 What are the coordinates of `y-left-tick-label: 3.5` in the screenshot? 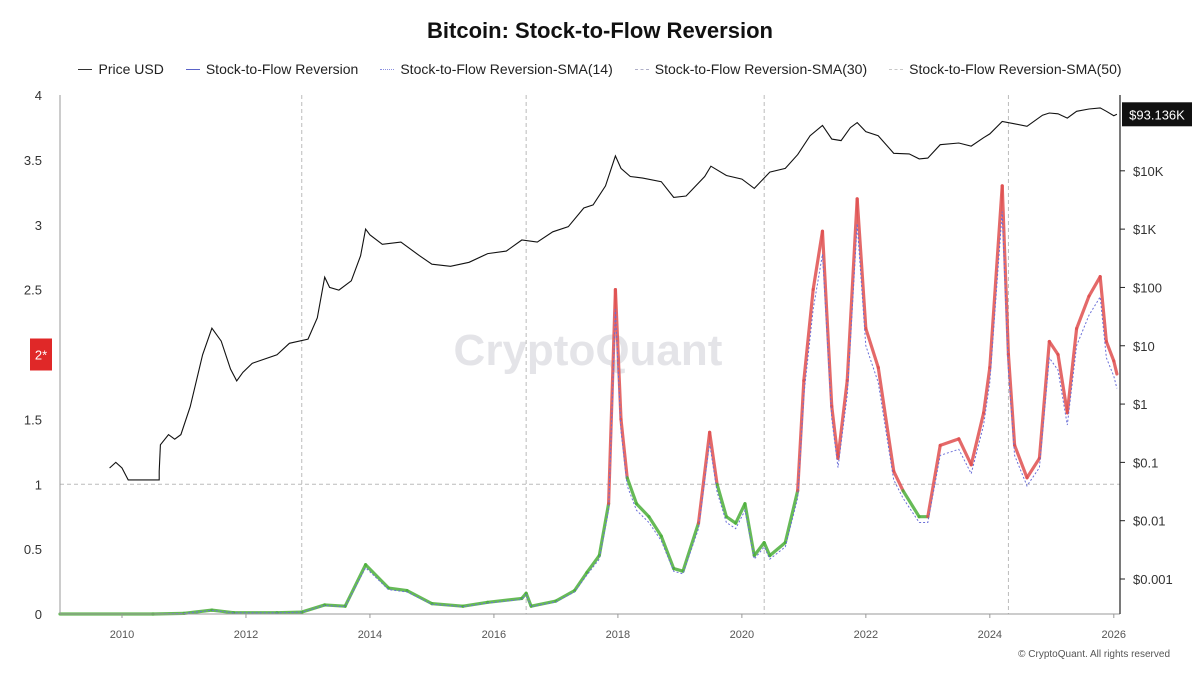 It's located at (33, 160).